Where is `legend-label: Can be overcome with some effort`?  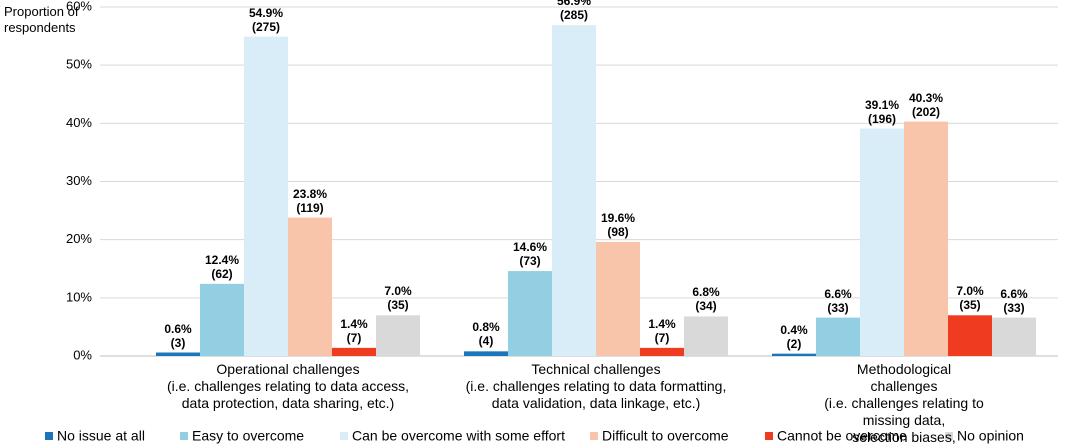 legend-label: Can be overcome with some effort is located at coordinates (458, 436).